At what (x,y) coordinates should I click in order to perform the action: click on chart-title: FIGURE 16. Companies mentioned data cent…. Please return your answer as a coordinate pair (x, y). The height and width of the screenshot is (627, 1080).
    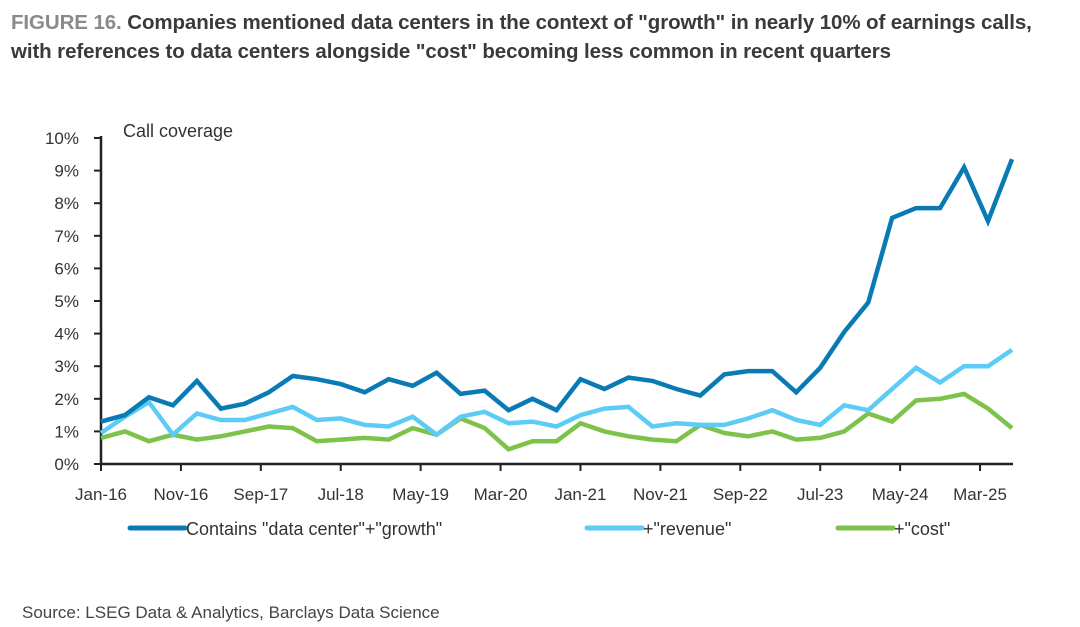
    Looking at the image, I should click on (541, 37).